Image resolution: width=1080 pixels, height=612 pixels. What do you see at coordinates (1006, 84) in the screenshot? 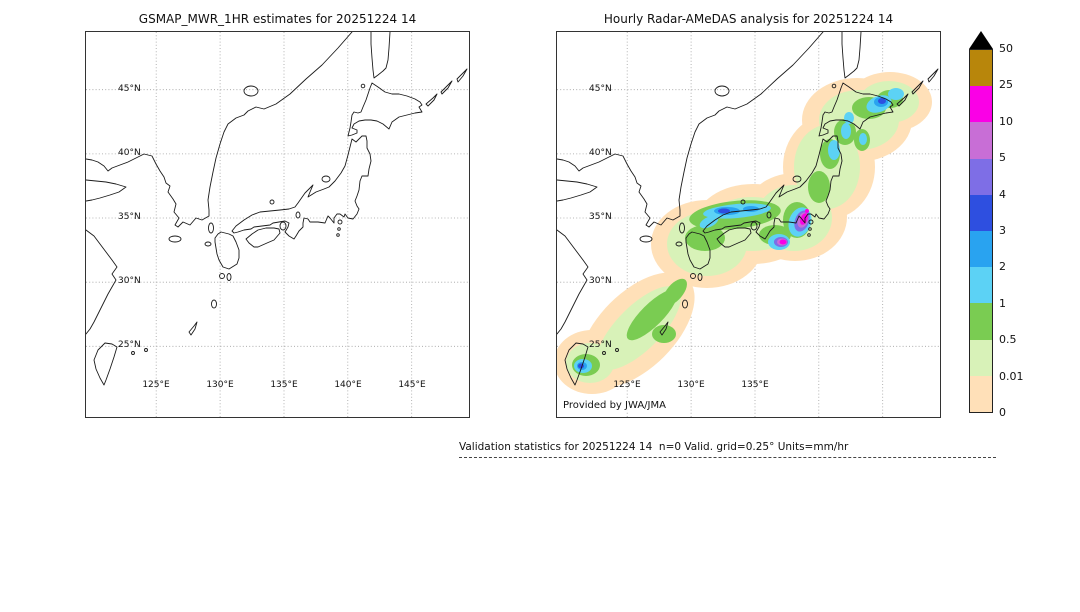
I see `colorbar-tick-label: 25` at bounding box center [1006, 84].